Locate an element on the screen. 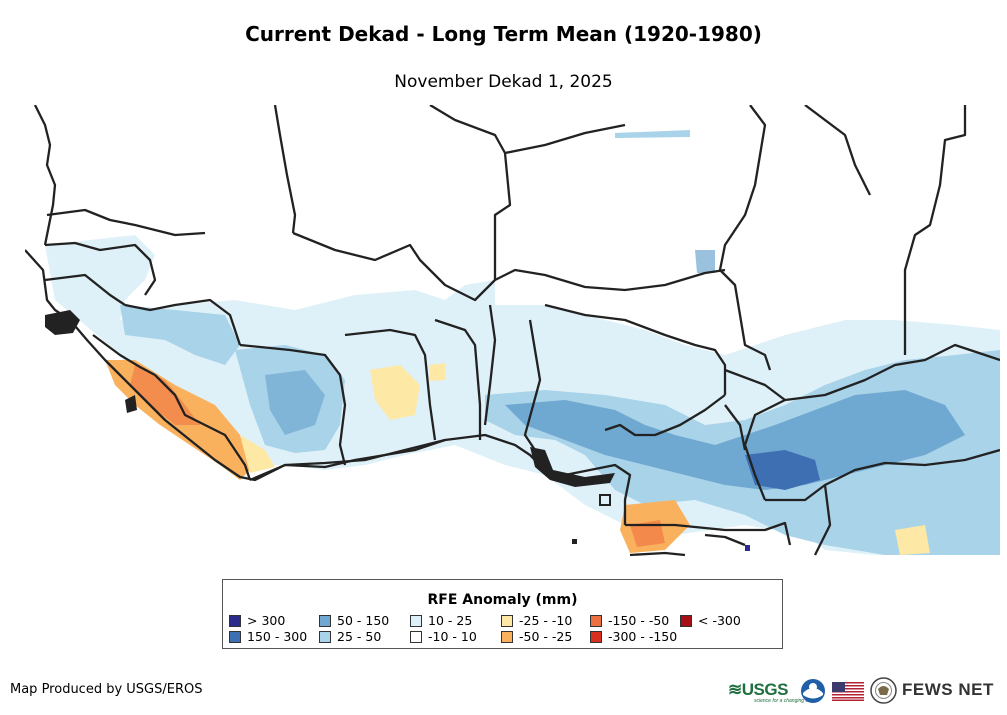 This screenshot has width=1007, height=715. fews-net-logo: FEWS NET is located at coordinates (948, 689).